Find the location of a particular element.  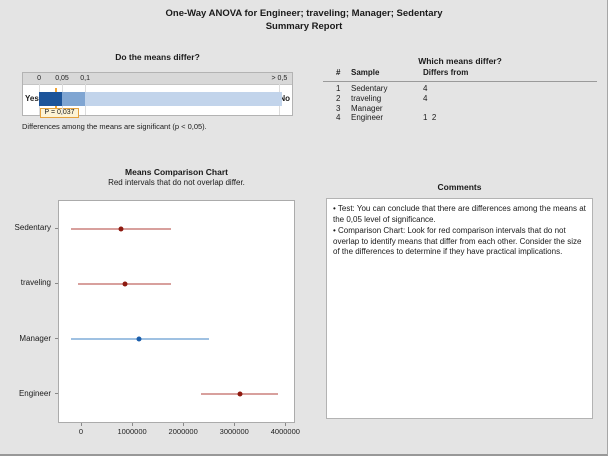

row-differs-from: 1 2 is located at coordinates (430, 118).